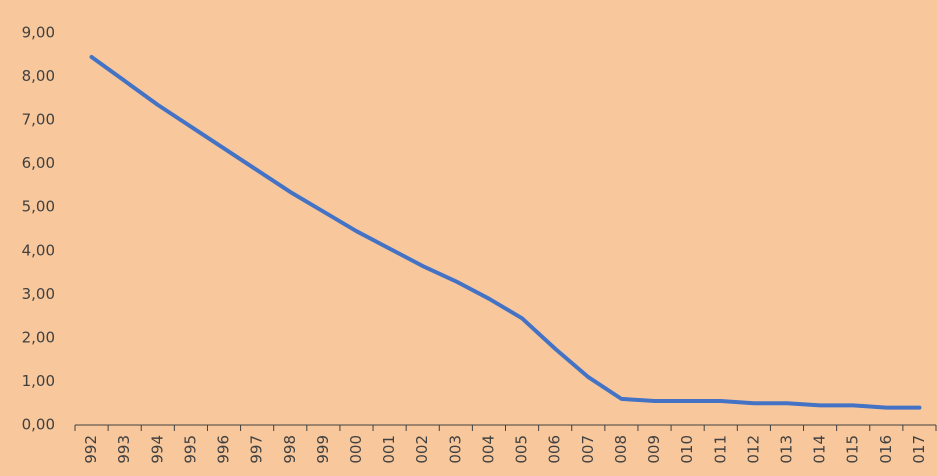 Image resolution: width=937 pixels, height=476 pixels. What do you see at coordinates (356, 449) in the screenshot?
I see `x-tick-label: 000` at bounding box center [356, 449].